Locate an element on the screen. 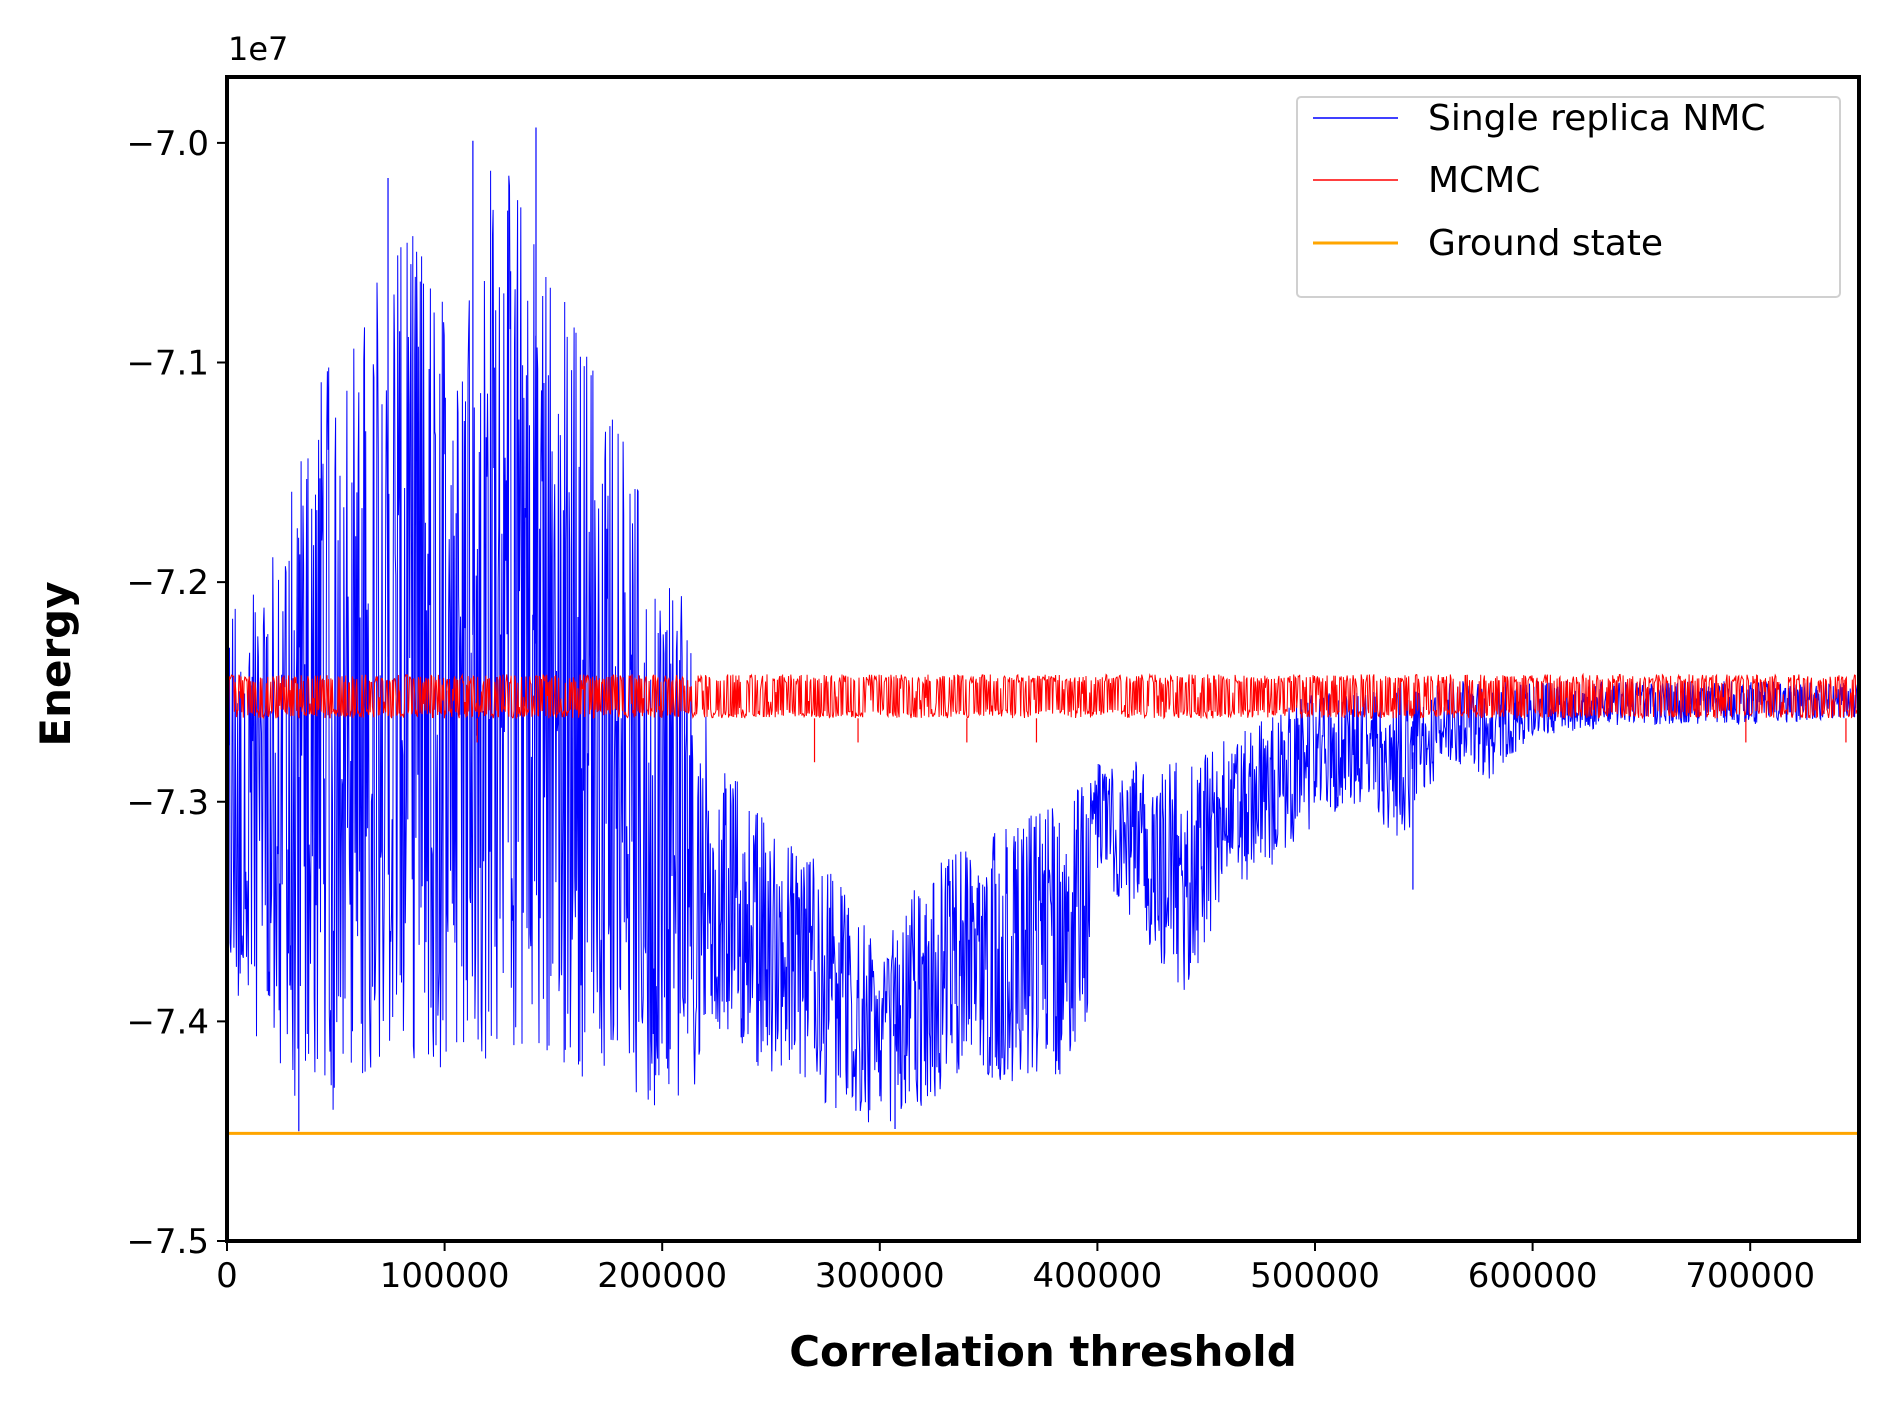  x-tick-label: 0 is located at coordinates (227, 1276).